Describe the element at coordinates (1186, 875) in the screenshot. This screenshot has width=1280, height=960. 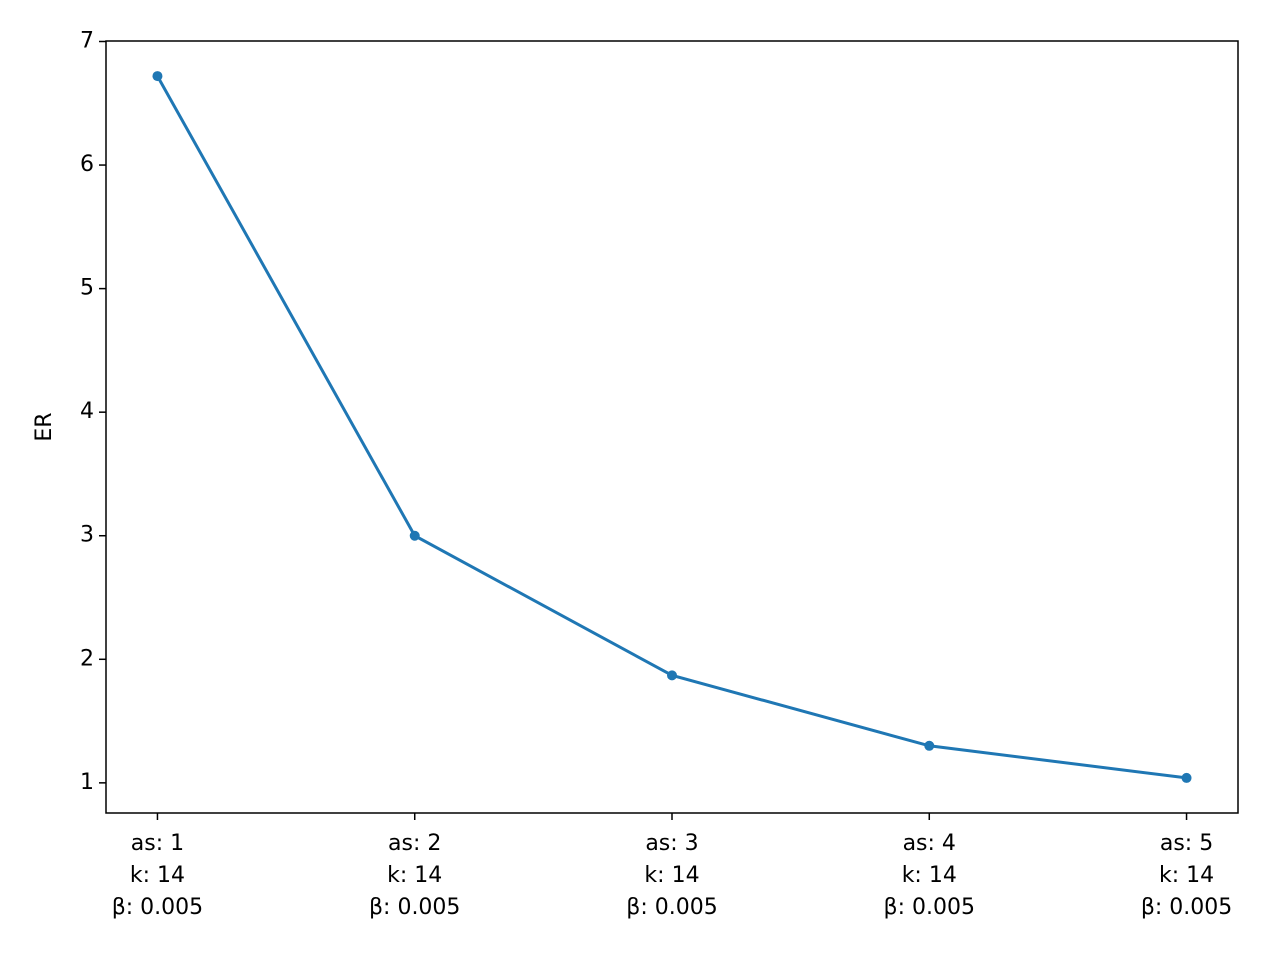
I see `x-tick-label: as: 5 k: 14 β: 0.005` at that location.